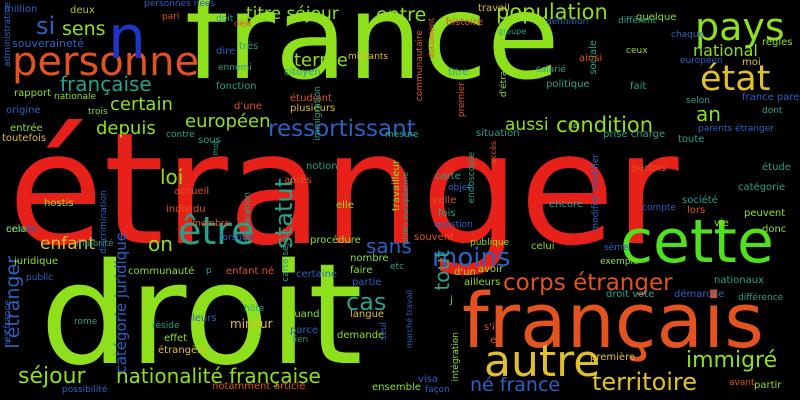 This screenshot has height=400, width=800. I want to click on word-prise-charge: prise charge, so click(634, 134).